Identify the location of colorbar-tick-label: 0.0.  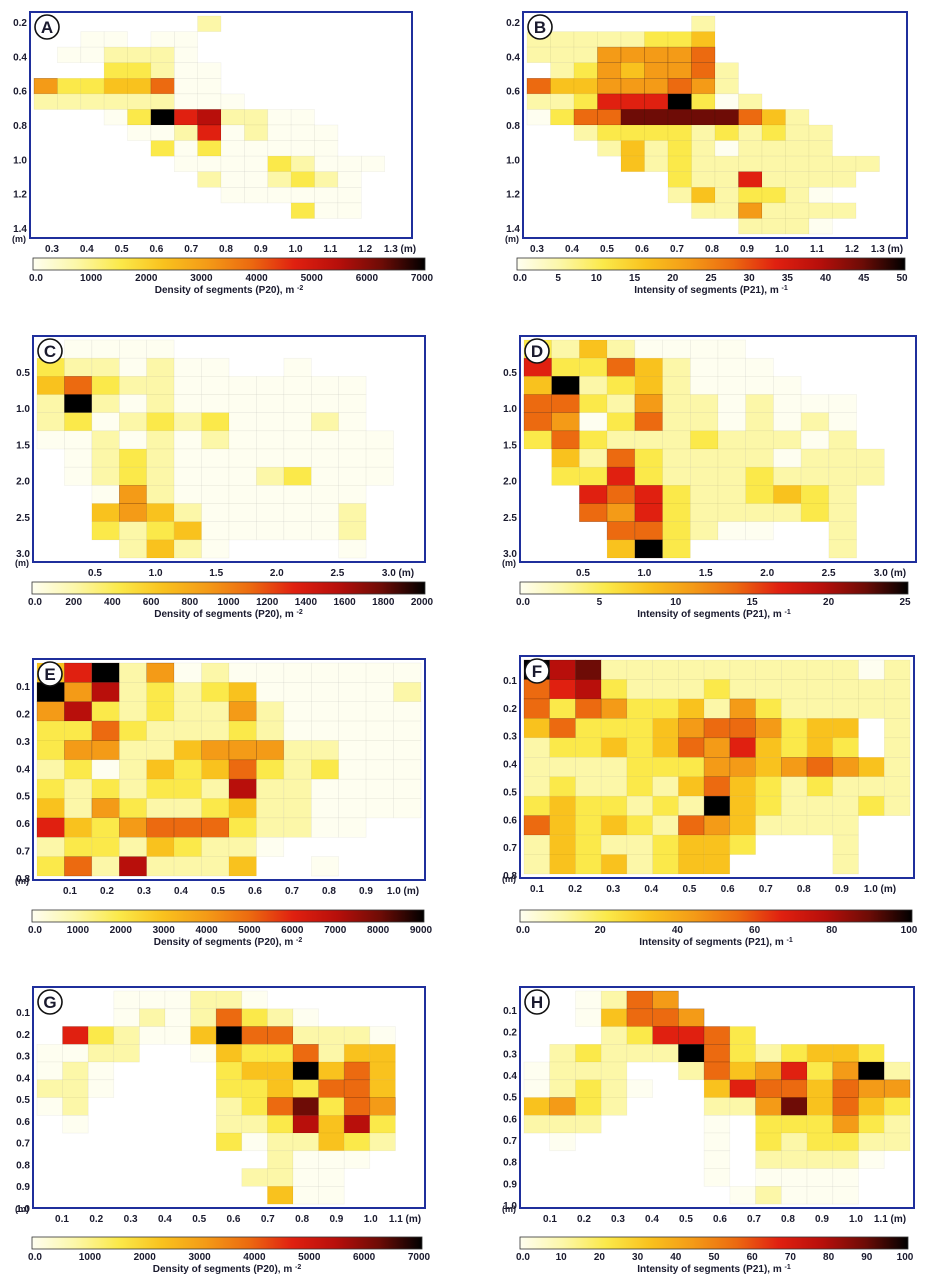
(523, 1257).